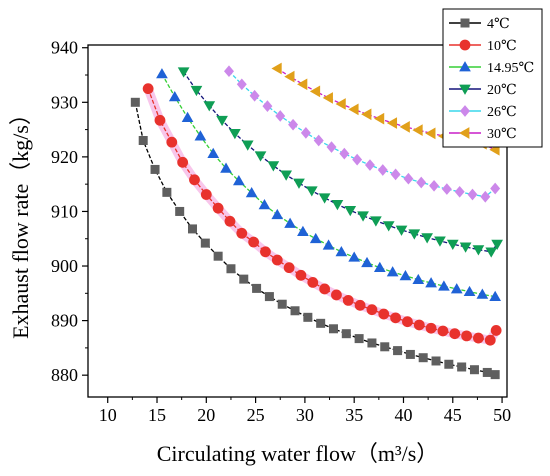 Image resolution: width=550 pixels, height=476 pixels. Describe the element at coordinates (20, 221) in the screenshot. I see `y-axis-title: Exhaust flow rate（kg/s）` at that location.